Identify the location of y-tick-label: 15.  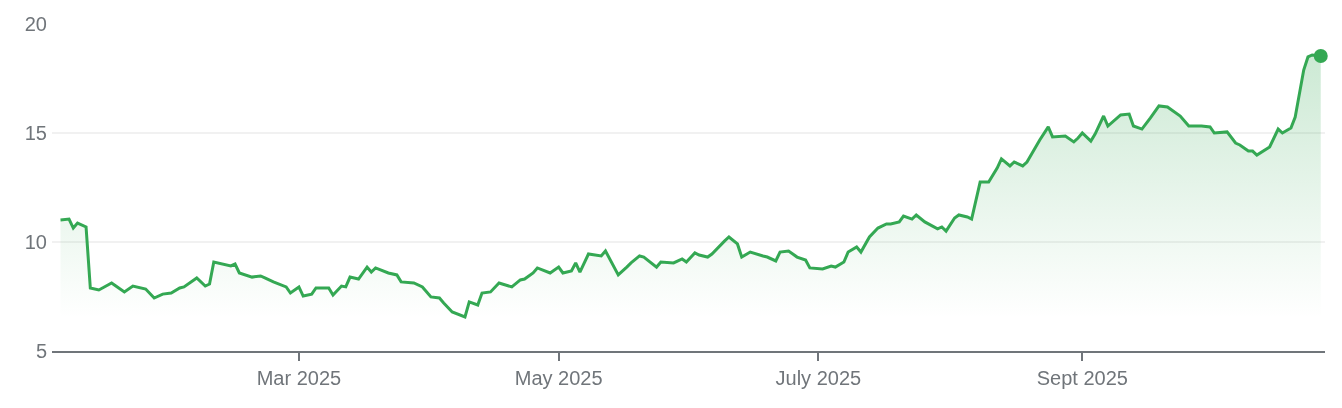
(35, 133).